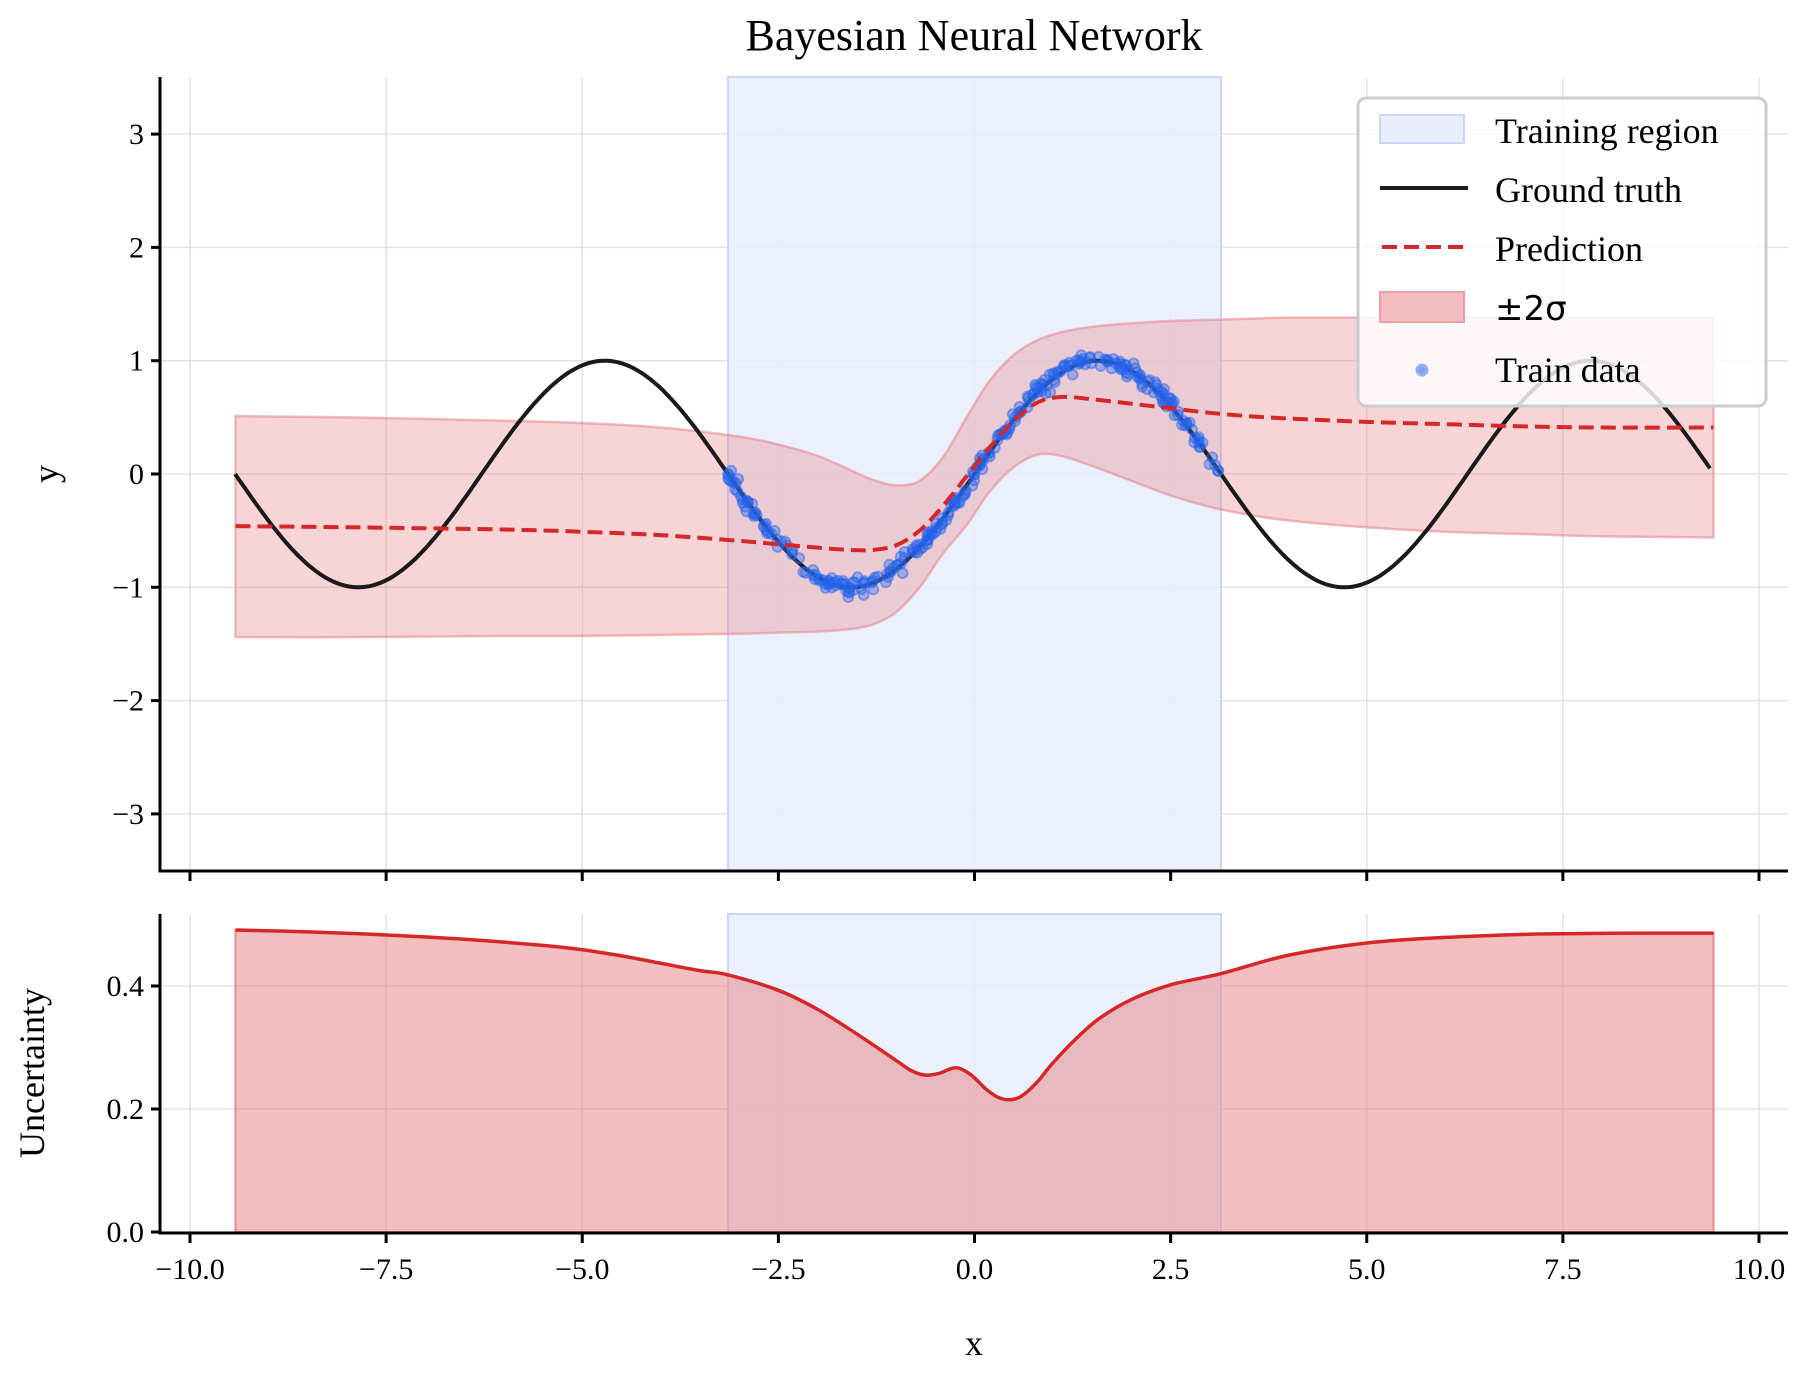  What do you see at coordinates (189, 1269) in the screenshot?
I see `x-tick-label: −10.0` at bounding box center [189, 1269].